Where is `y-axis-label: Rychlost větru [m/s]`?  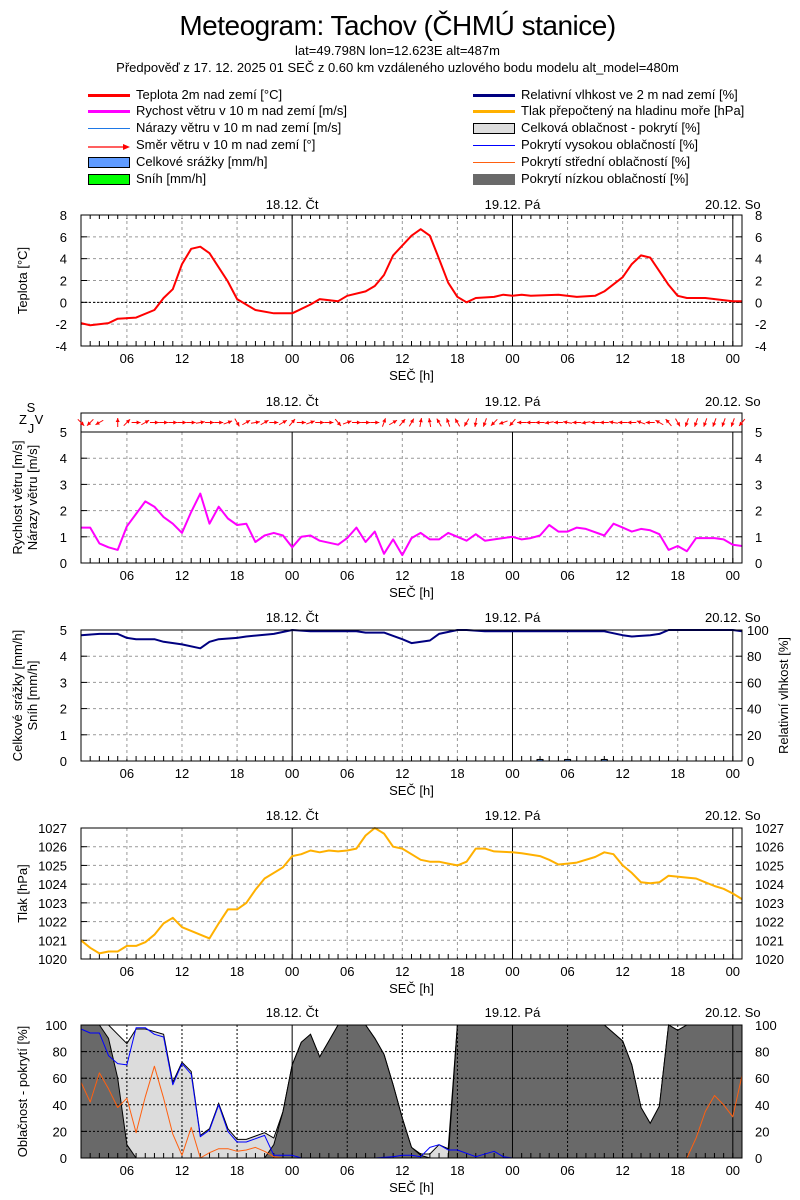
y-axis-label: Rychlost větru [m/s] is located at coordinates (17, 497).